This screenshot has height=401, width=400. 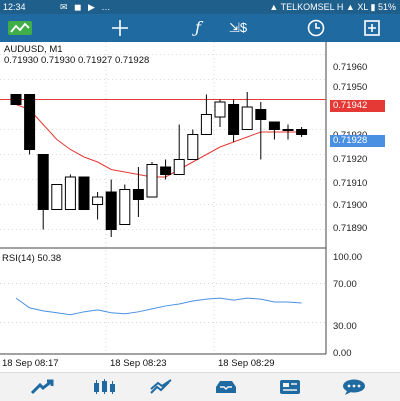 What do you see at coordinates (372, 28) in the screenshot?
I see `add-chart-icon` at bounding box center [372, 28].